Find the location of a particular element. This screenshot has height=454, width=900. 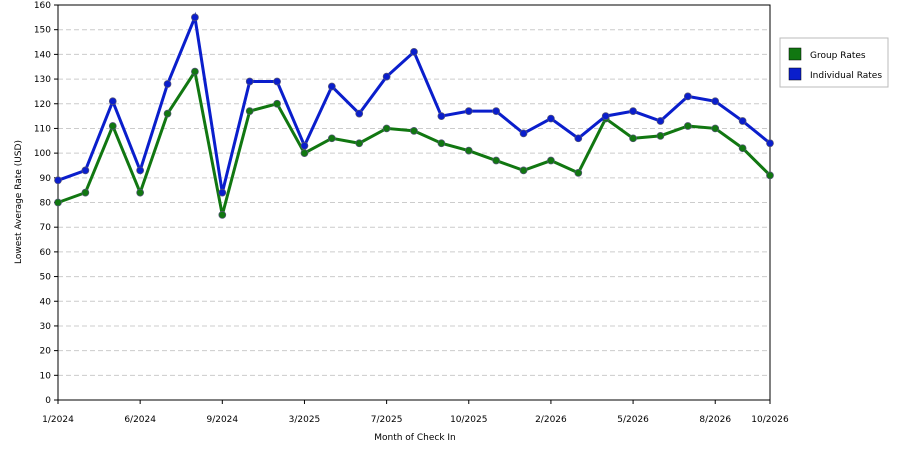

y-tick-label: 40 is located at coordinates (46, 302).